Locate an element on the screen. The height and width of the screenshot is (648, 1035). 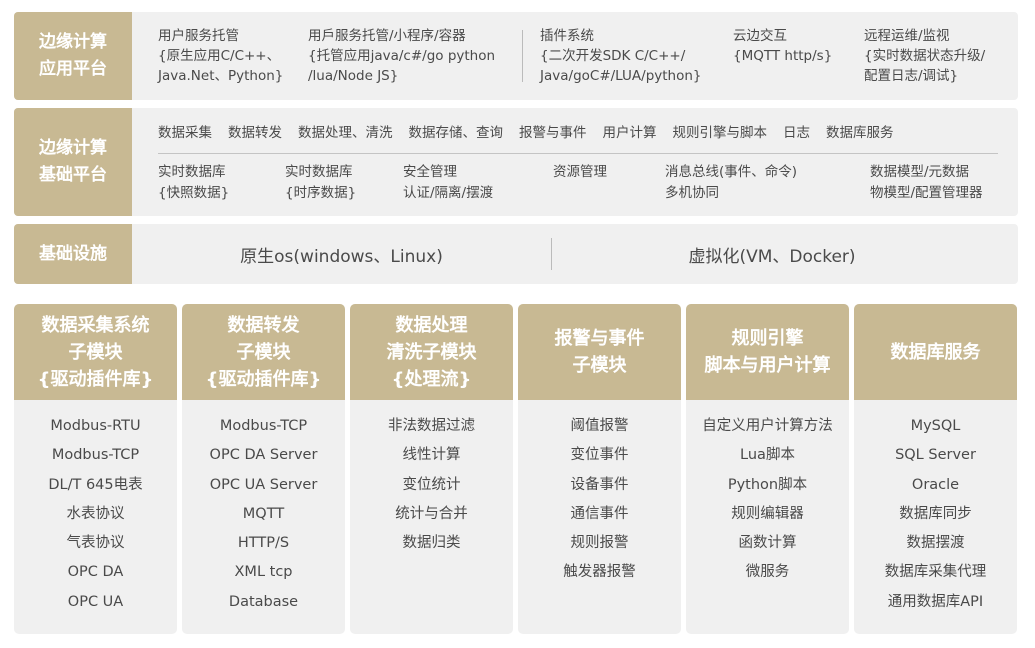
app-platform-text: 插件系统 is located at coordinates (567, 36).